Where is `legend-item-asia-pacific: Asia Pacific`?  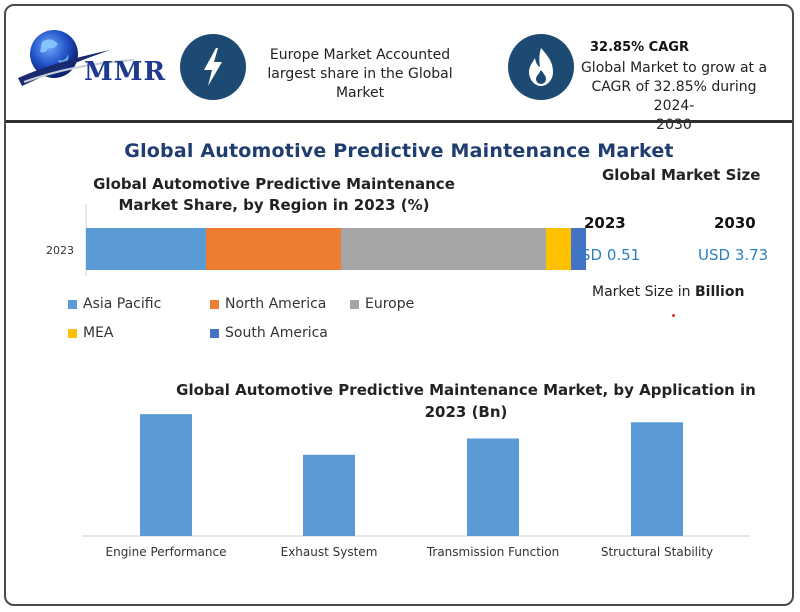
legend-item-asia-pacific: Asia Pacific is located at coordinates (114, 304).